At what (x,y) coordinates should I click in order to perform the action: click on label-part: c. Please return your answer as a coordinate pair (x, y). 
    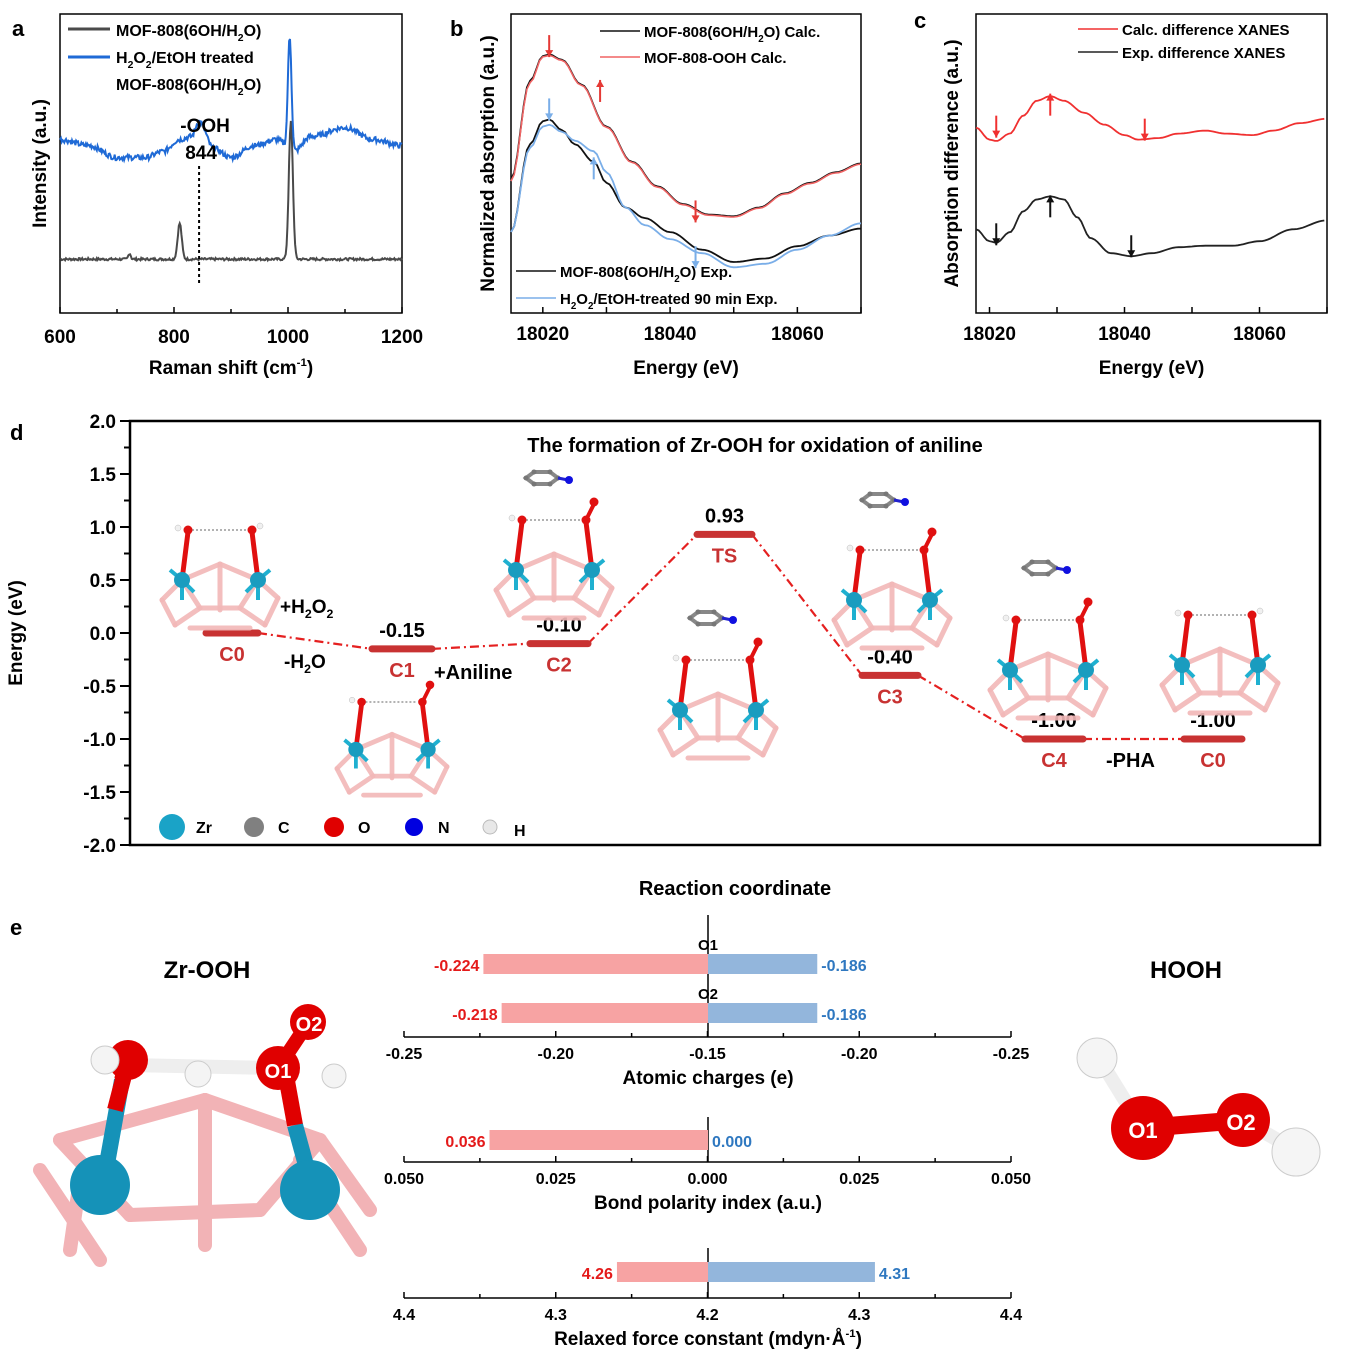
    Looking at the image, I should click on (920, 20).